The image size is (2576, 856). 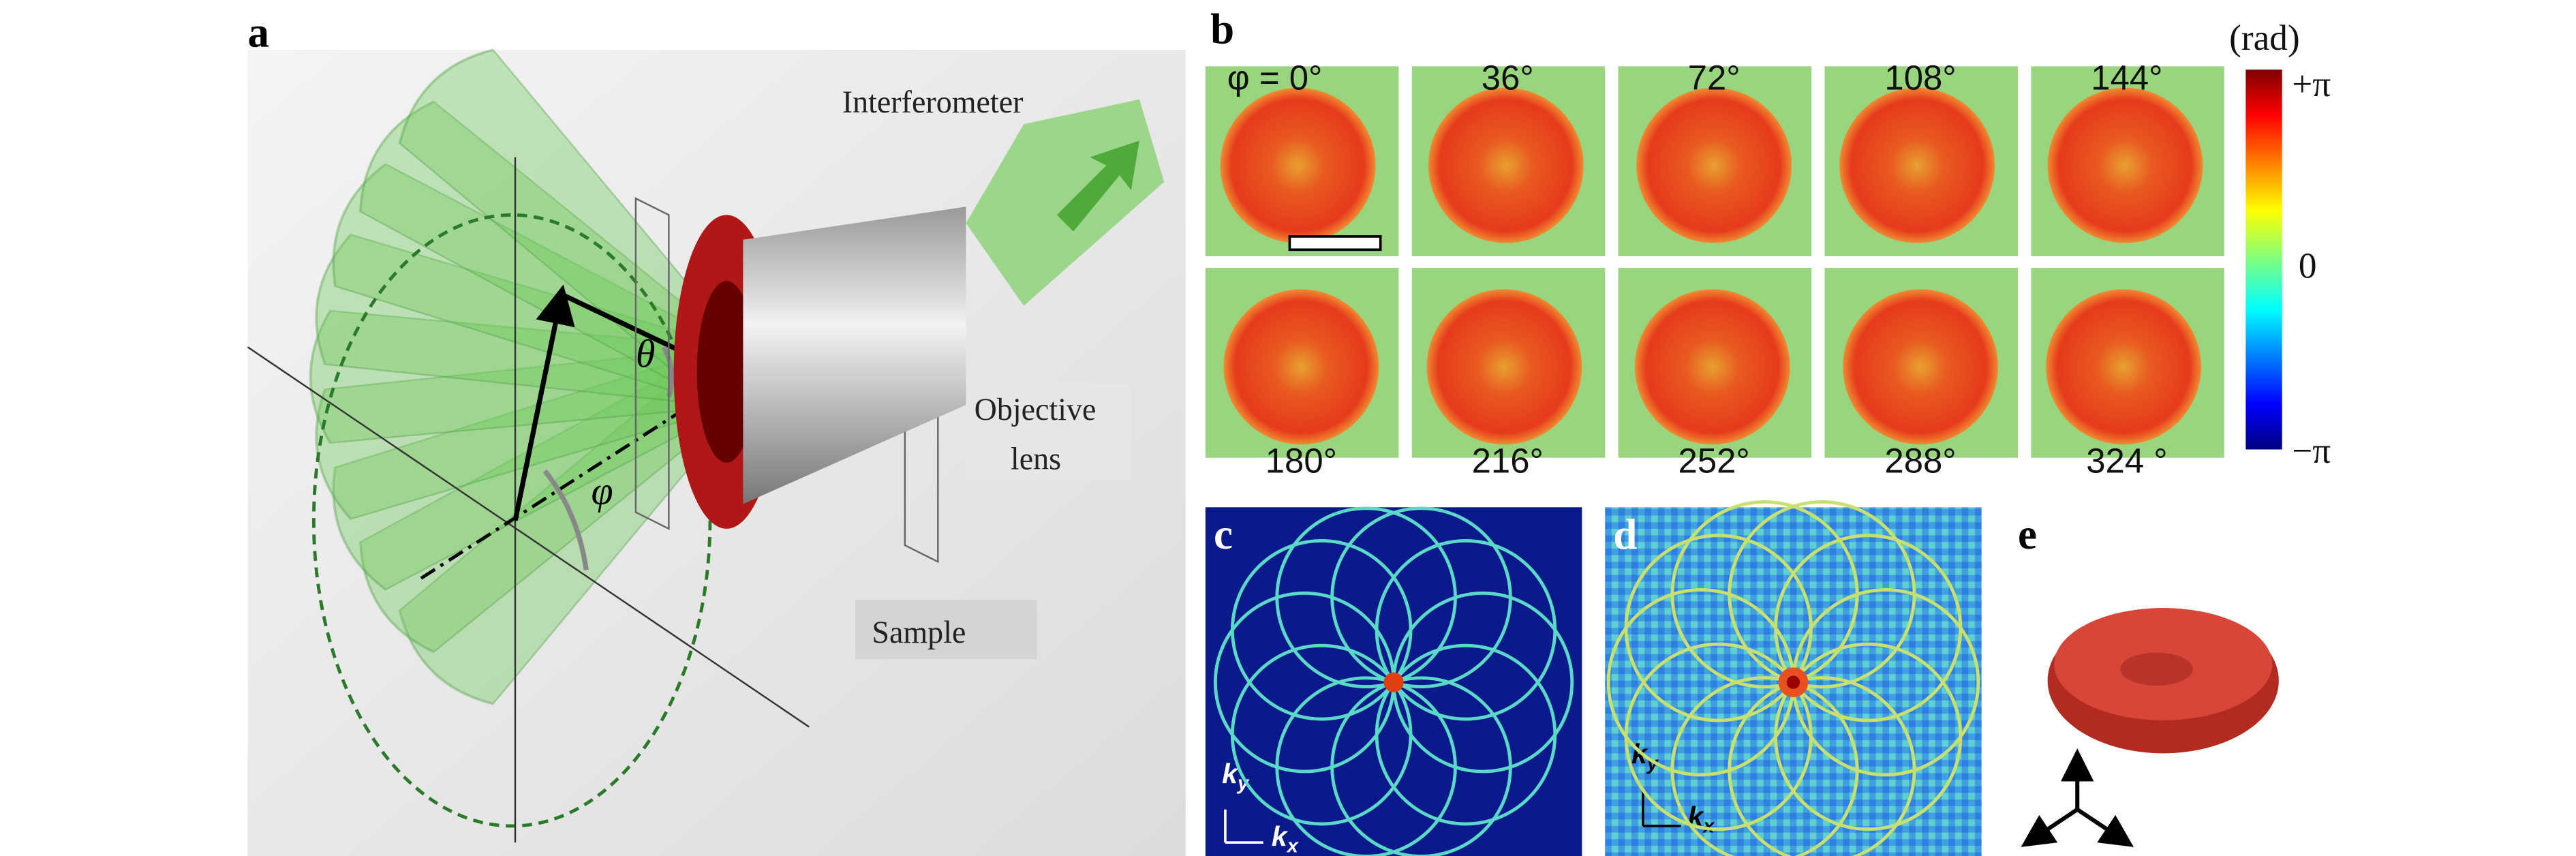 I want to click on phi-arc, so click(x=565, y=519).